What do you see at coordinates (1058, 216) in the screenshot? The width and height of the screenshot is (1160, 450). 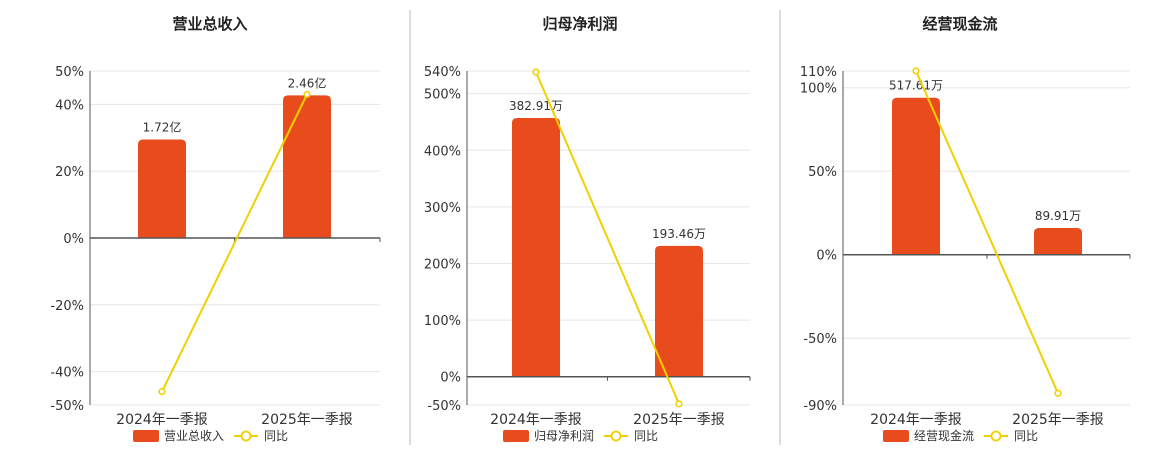 I see `bar-data-label: 89.91万` at bounding box center [1058, 216].